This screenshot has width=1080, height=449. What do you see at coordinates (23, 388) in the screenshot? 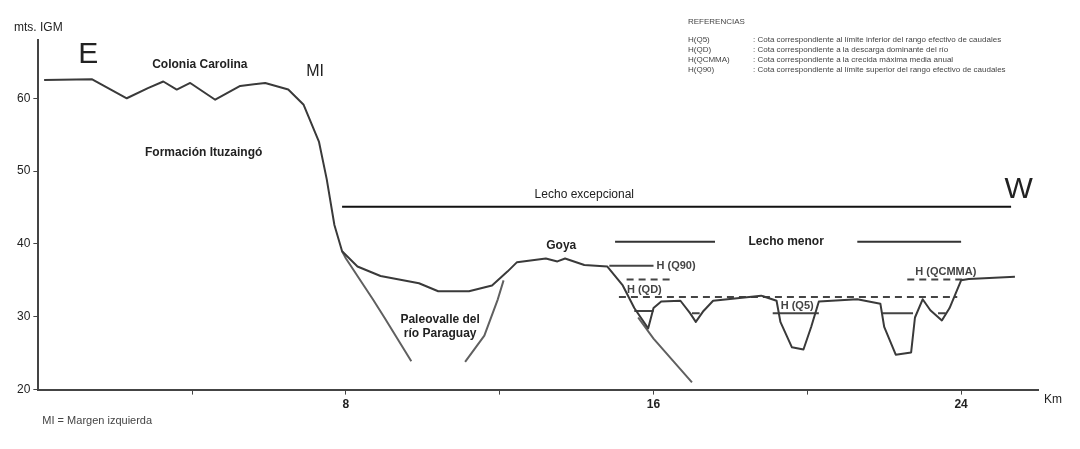
I see `y-tick-label: 20` at bounding box center [23, 388].